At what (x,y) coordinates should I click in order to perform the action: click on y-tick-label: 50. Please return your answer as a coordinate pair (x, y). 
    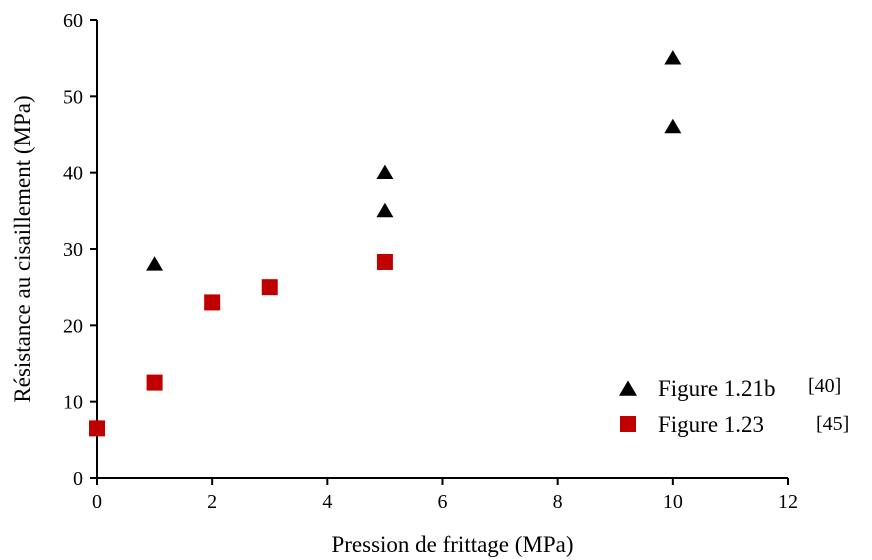
    Looking at the image, I should click on (73, 97).